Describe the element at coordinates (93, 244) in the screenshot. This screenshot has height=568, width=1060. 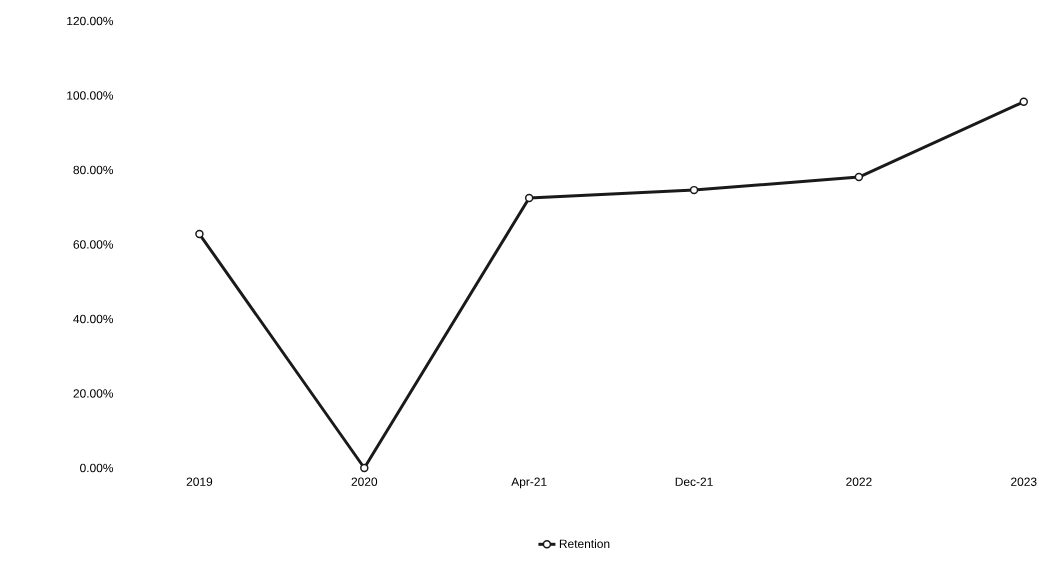
I see `y-tick-label: 60.00%` at that location.